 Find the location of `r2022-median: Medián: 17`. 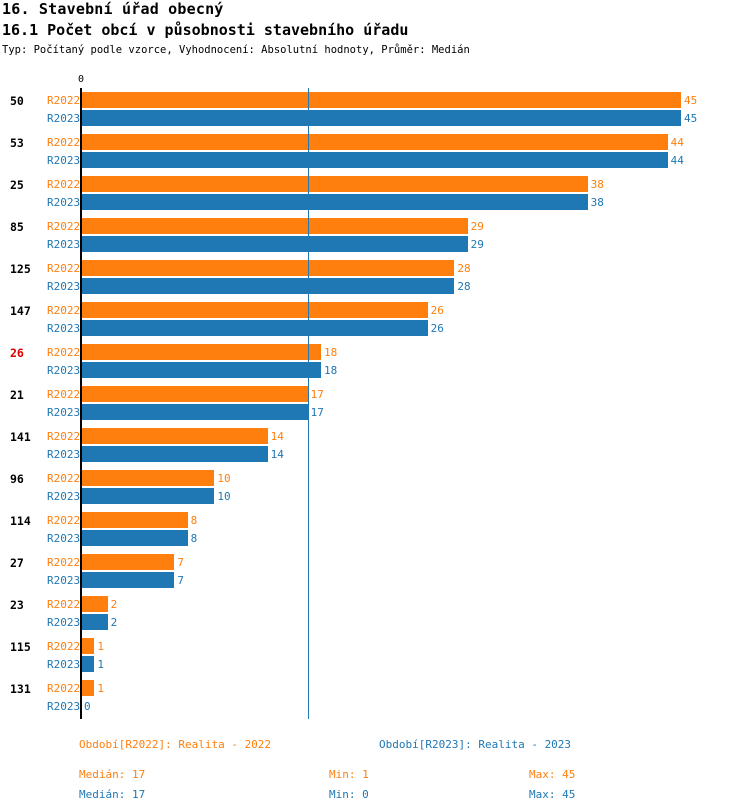

r2022-median: Medián: 17 is located at coordinates (112, 774).